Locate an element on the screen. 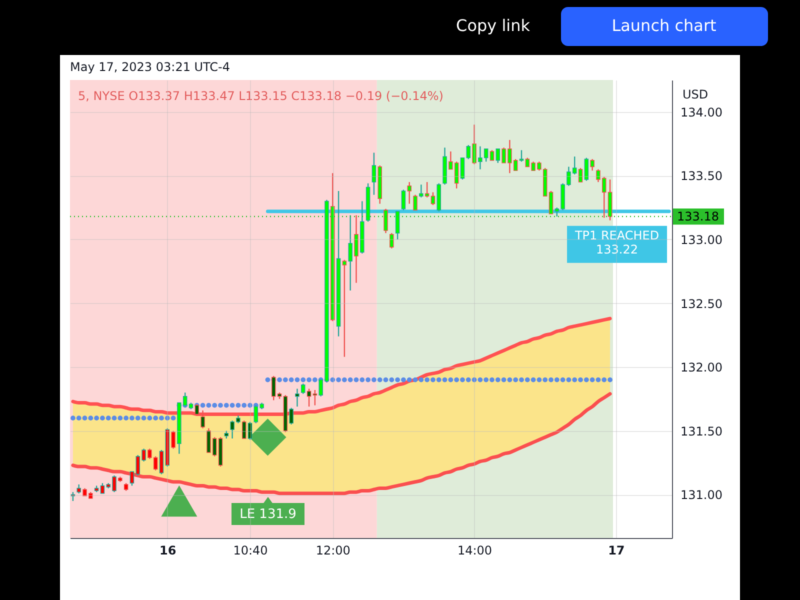  text: Launch chart is located at coordinates (664, 25).